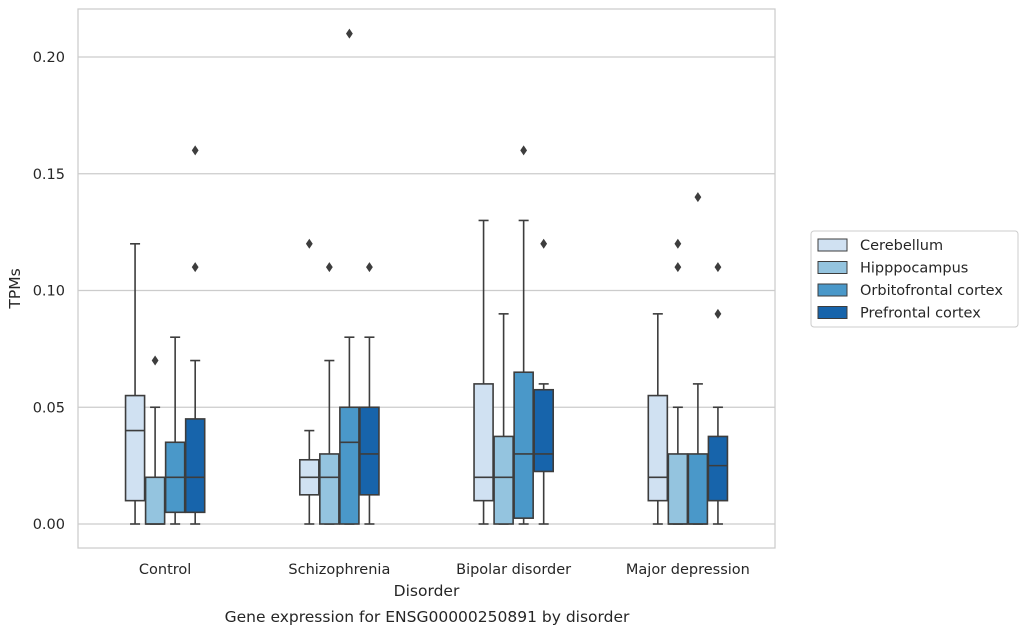 This screenshot has height=634, width=1028. What do you see at coordinates (688, 570) in the screenshot?
I see `x-tick-label: Major depression` at bounding box center [688, 570].